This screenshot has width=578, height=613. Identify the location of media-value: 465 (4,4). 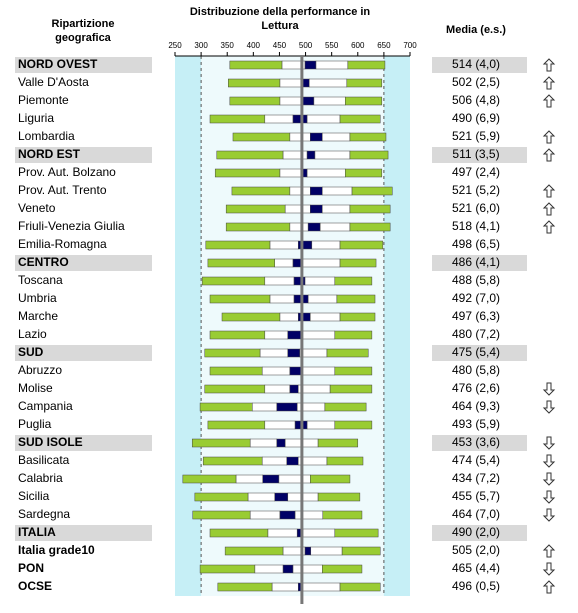
(476, 568).